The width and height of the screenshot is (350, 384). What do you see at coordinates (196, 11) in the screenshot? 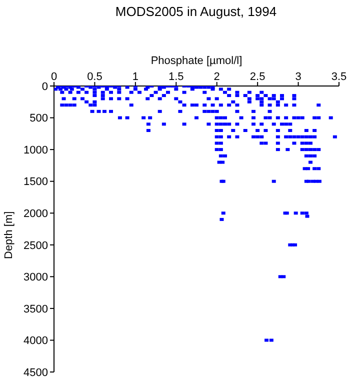
I see `chart-title: MODS2005 in August, 1994` at bounding box center [196, 11].